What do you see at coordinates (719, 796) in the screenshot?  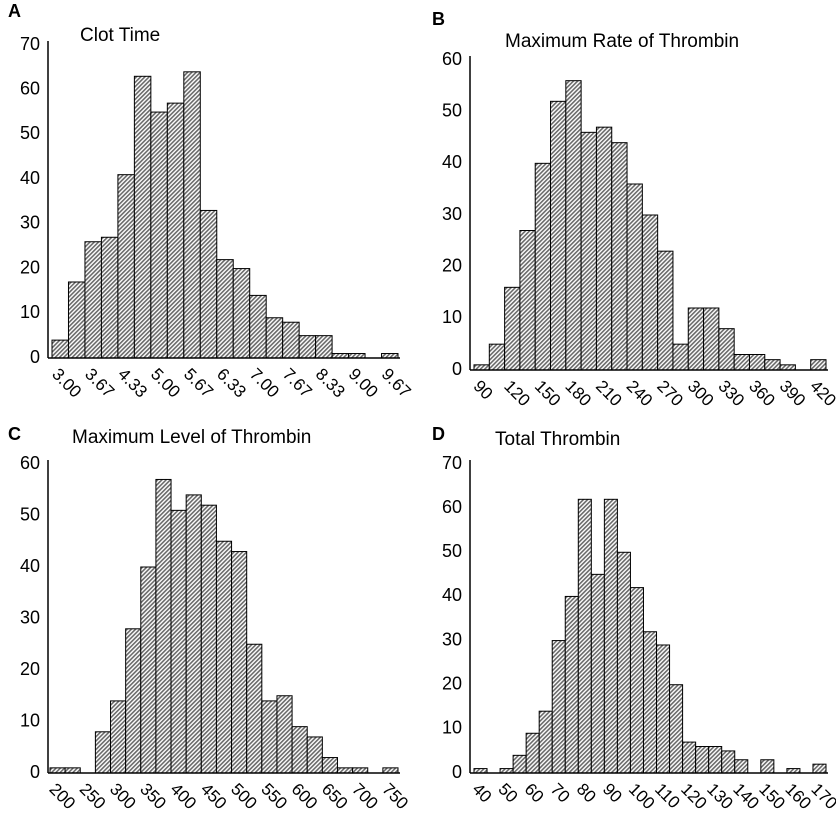 I see `x-tick-label: 130` at bounding box center [719, 796].